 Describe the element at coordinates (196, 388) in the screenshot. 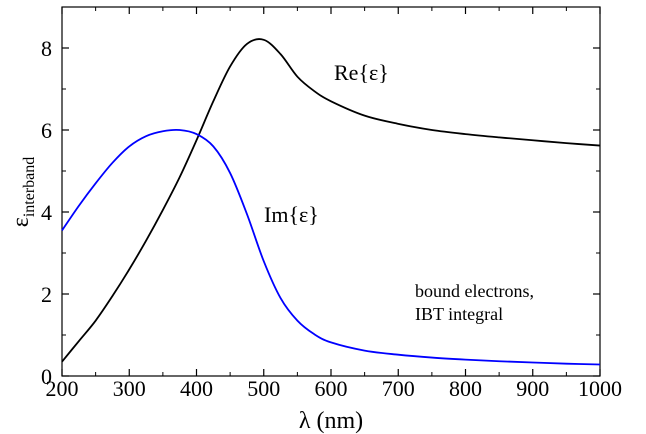

I see `x-tick-label: 400` at that location.